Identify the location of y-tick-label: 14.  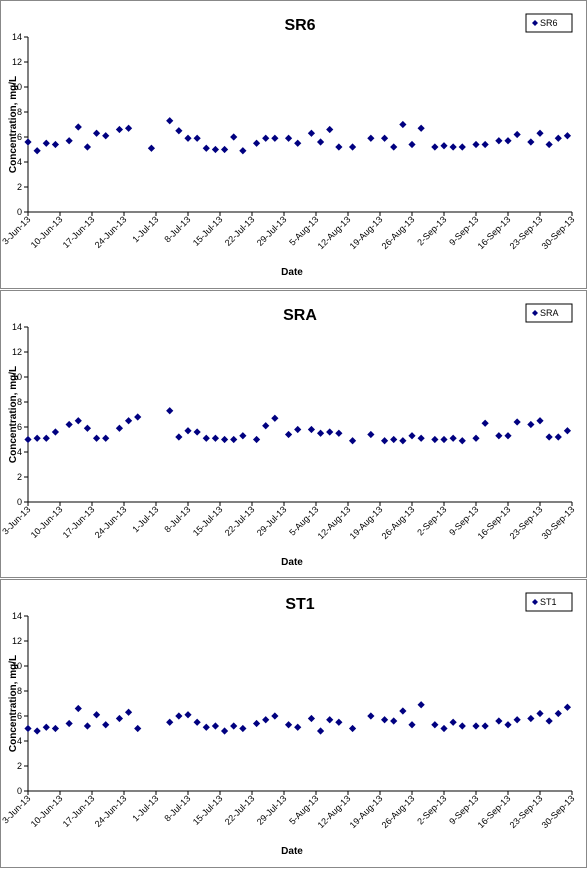
(17, 616).